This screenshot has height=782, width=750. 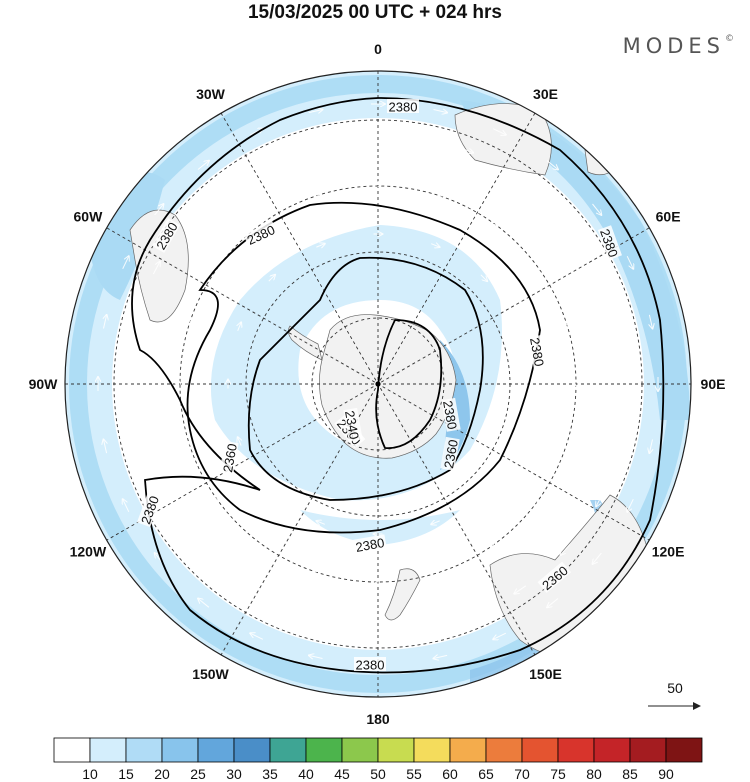 I want to click on contour-label-group: 2380, so click(x=370, y=665).